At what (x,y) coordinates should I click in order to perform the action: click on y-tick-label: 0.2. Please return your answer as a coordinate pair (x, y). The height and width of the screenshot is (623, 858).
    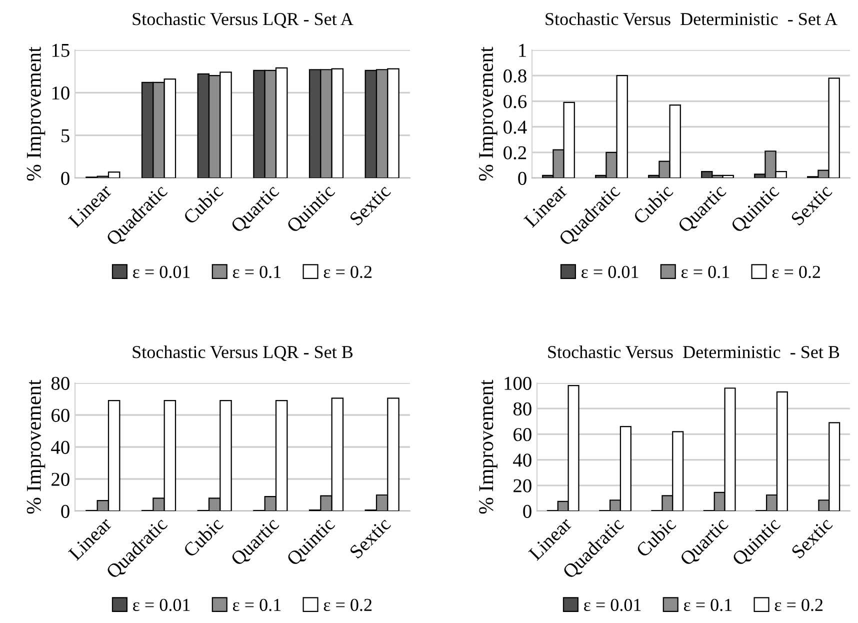
    Looking at the image, I should click on (515, 153).